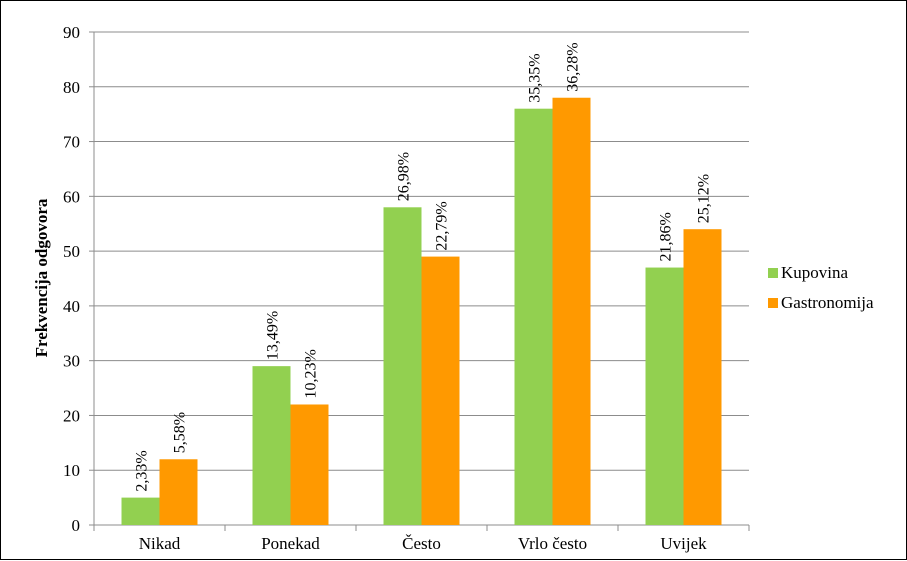  I want to click on legend: Kupovina Gastronomija, so click(821, 287).